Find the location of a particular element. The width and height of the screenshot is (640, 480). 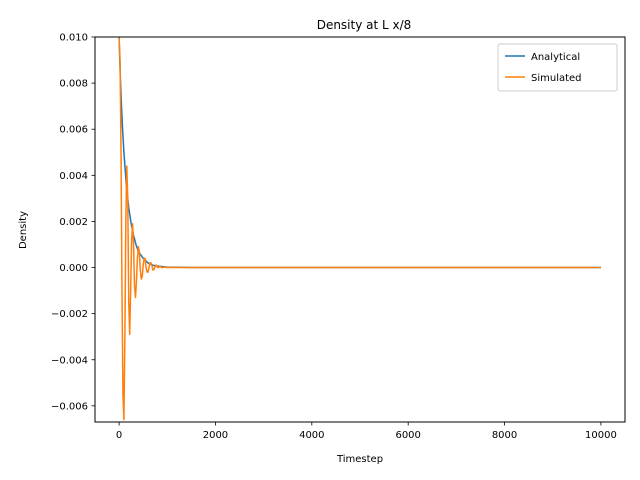

x-tick-label: 10000 is located at coordinates (601, 435).